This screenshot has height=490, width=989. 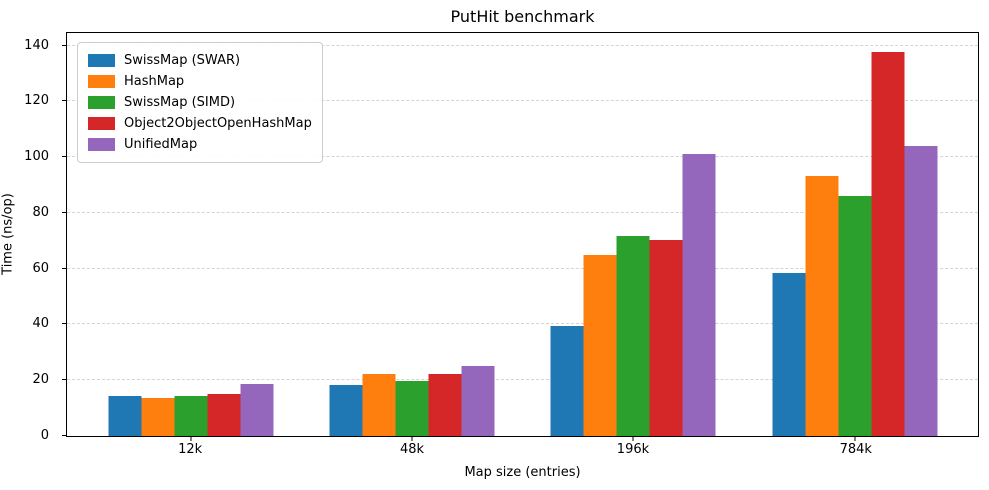 What do you see at coordinates (36, 45) in the screenshot?
I see `y-tick-label-140: 140` at bounding box center [36, 45].